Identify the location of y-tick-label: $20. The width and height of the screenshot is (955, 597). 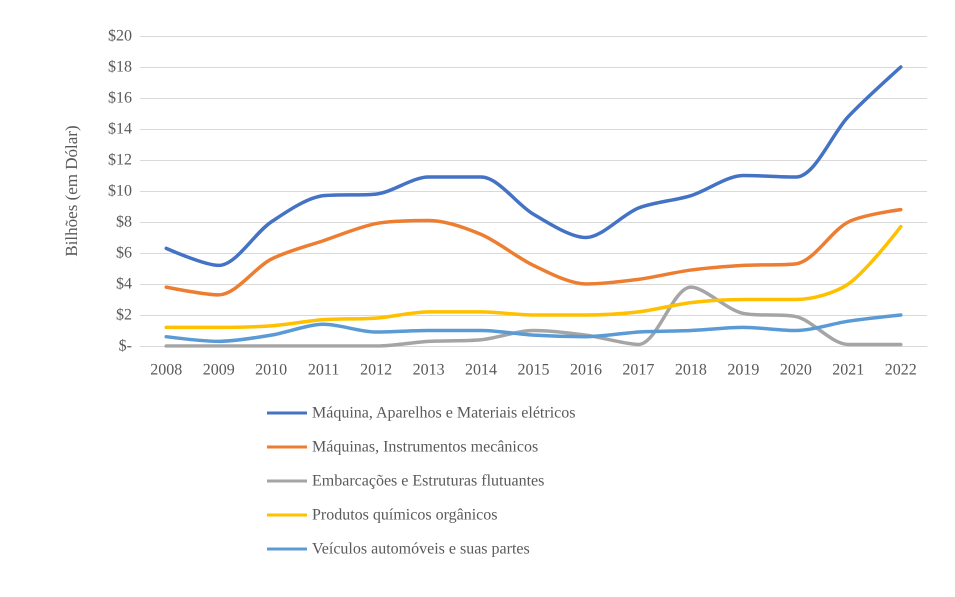
(120, 36).